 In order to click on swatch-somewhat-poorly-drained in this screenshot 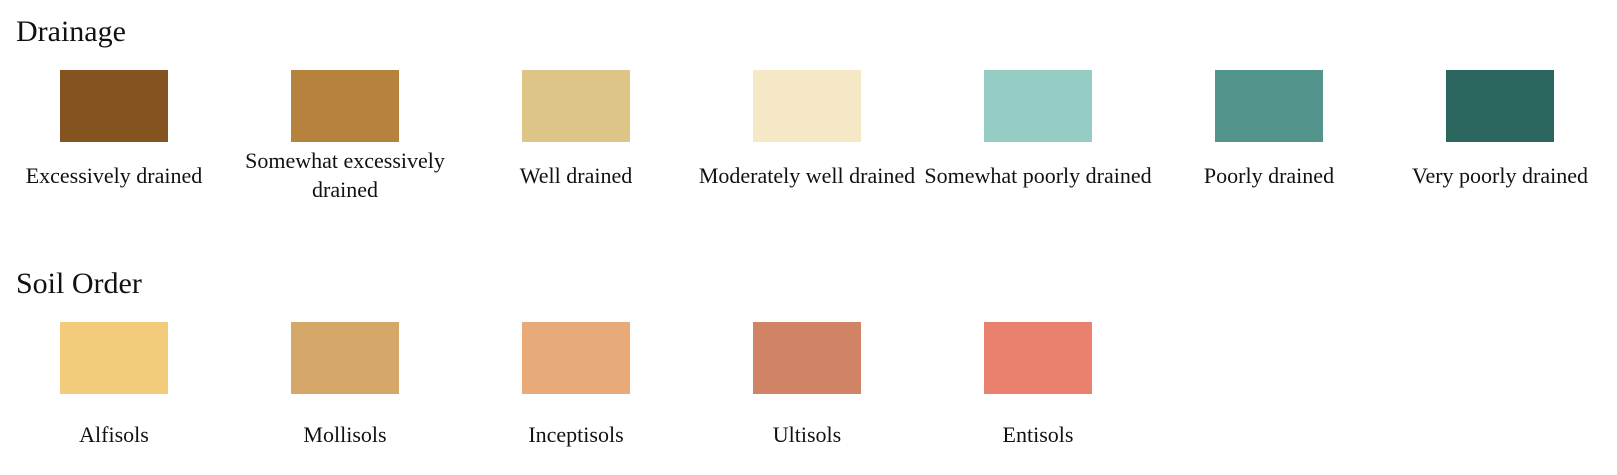, I will do `click(1038, 106)`.